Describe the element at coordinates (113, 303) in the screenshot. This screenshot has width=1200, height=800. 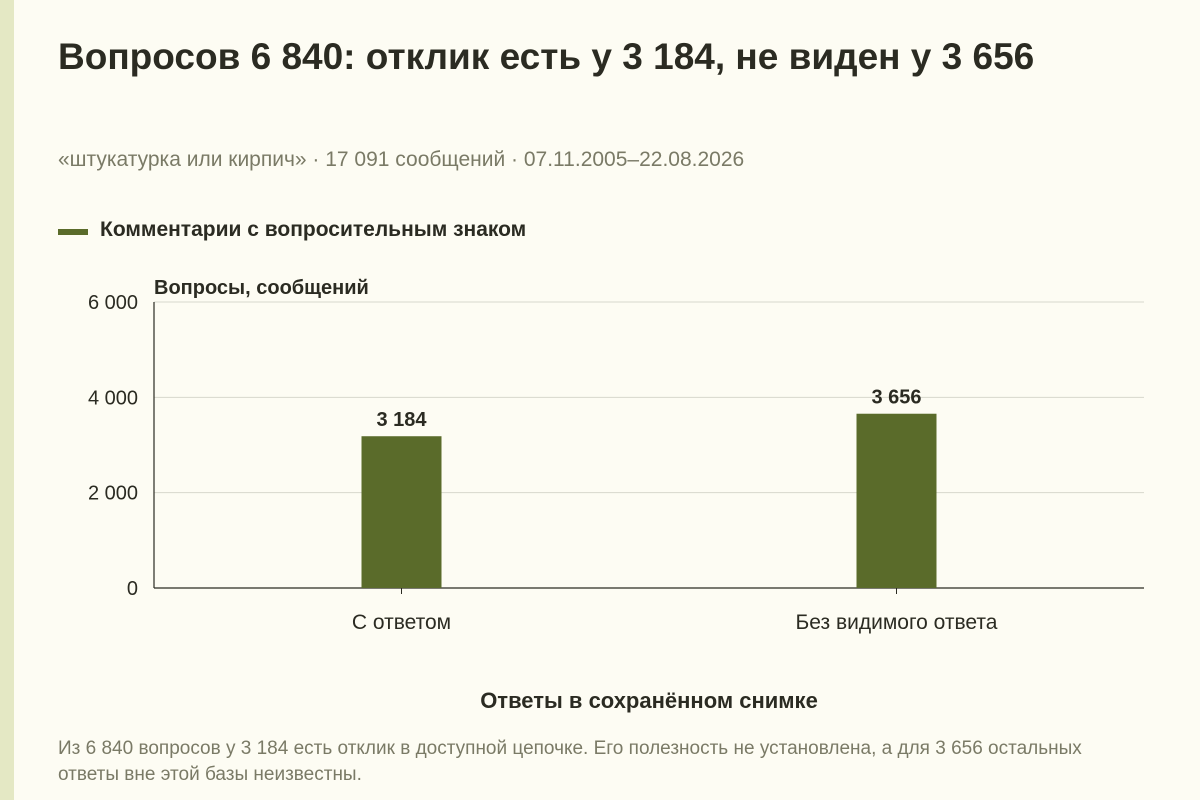
I see `y-tick-label: 6 000` at that location.